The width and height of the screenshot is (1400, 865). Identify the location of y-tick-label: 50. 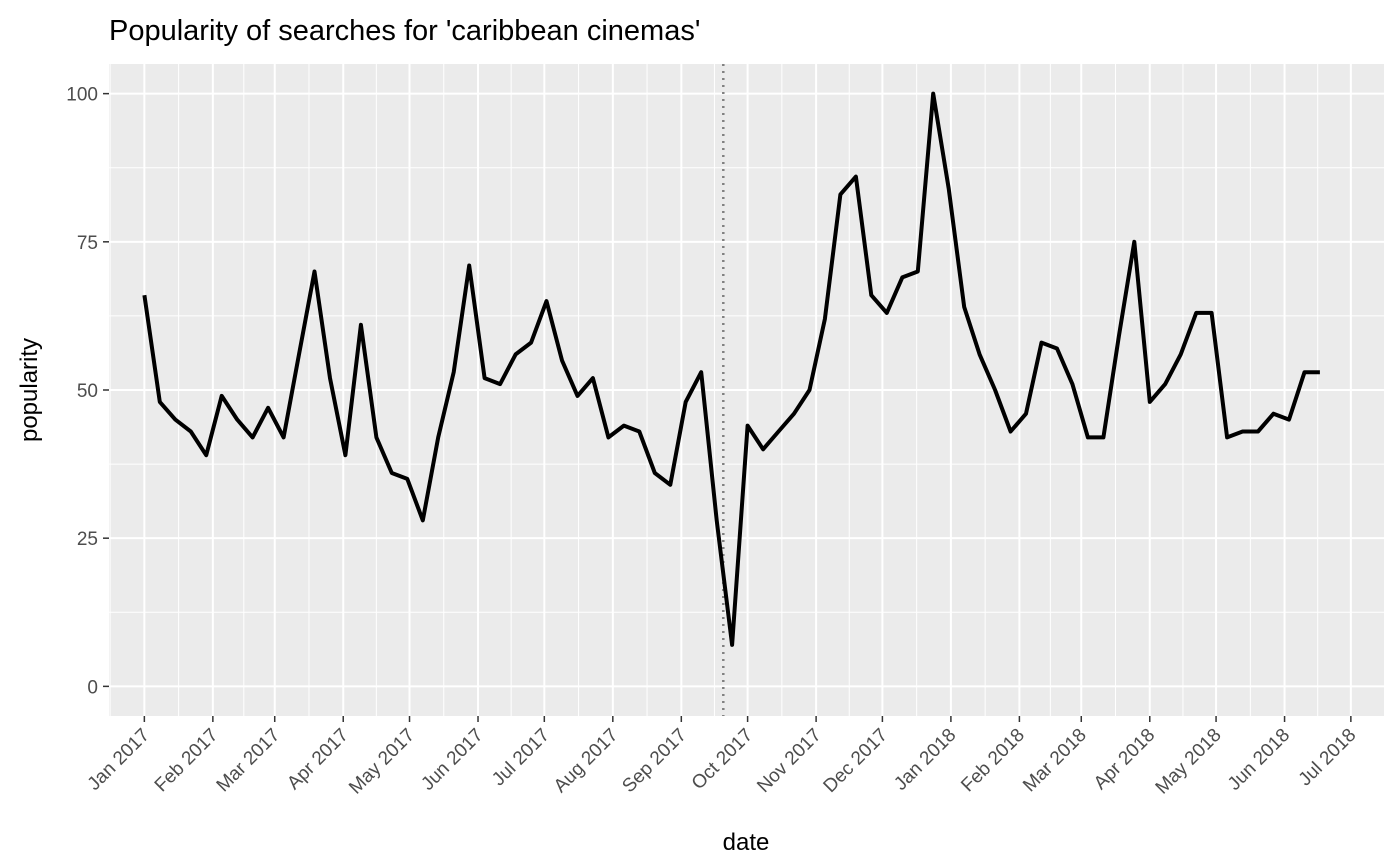
(87, 391).